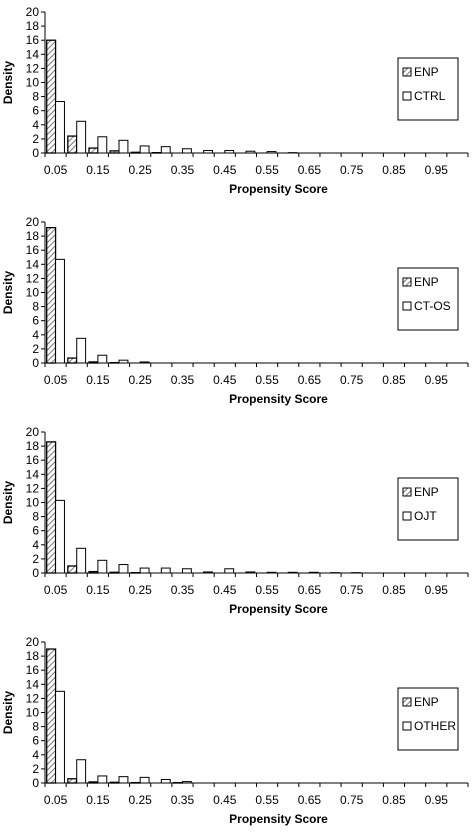  I want to click on legend: ENP CT-OS, so click(428, 299).